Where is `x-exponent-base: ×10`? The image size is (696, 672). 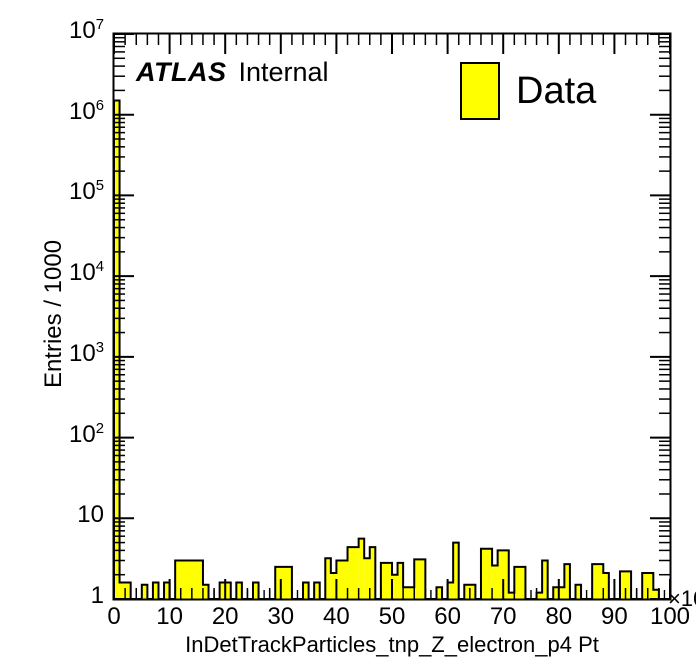 x-exponent-base: ×10 is located at coordinates (682, 598).